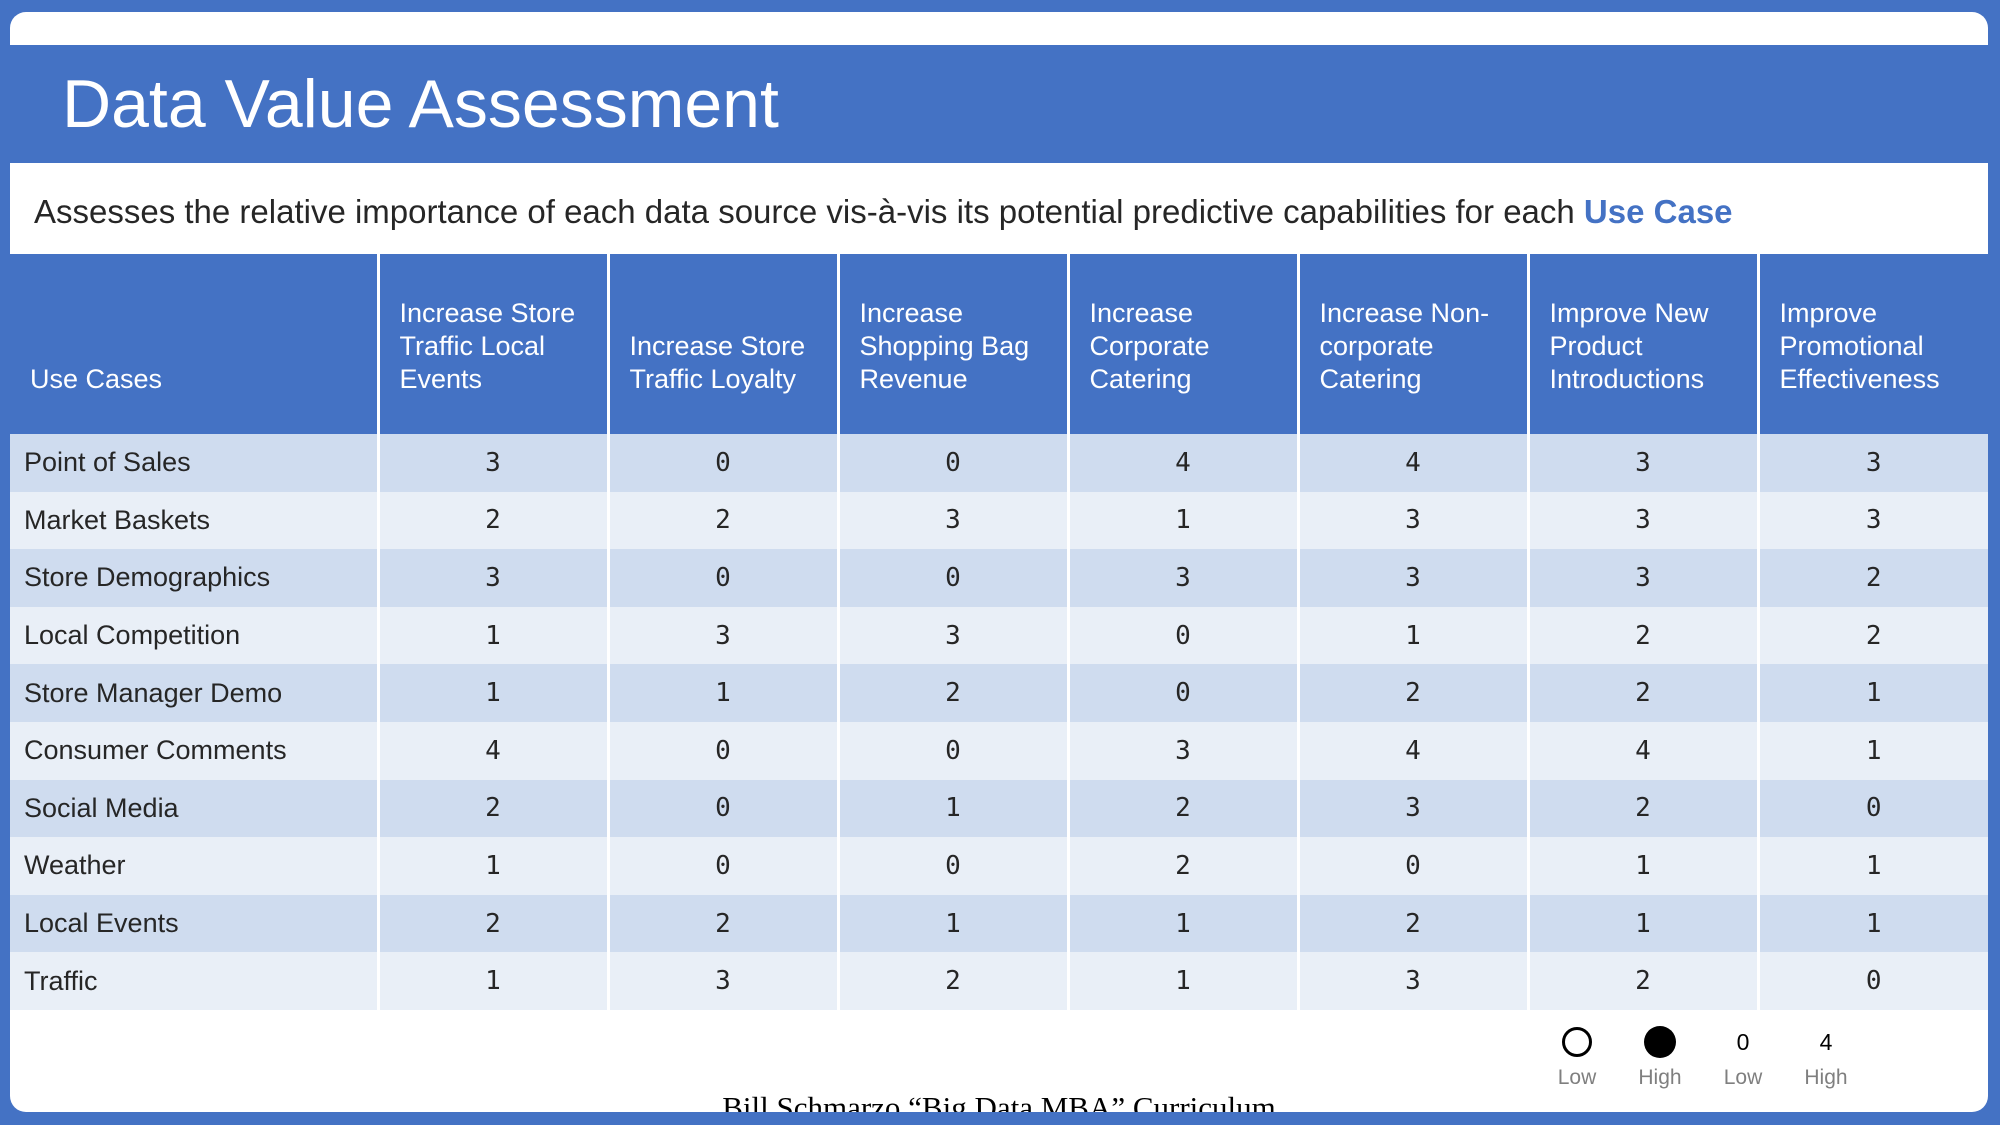 This screenshot has width=2000, height=1125. Describe the element at coordinates (954, 344) in the screenshot. I see `column-header: Increase Shopping Bag Revenue` at that location.